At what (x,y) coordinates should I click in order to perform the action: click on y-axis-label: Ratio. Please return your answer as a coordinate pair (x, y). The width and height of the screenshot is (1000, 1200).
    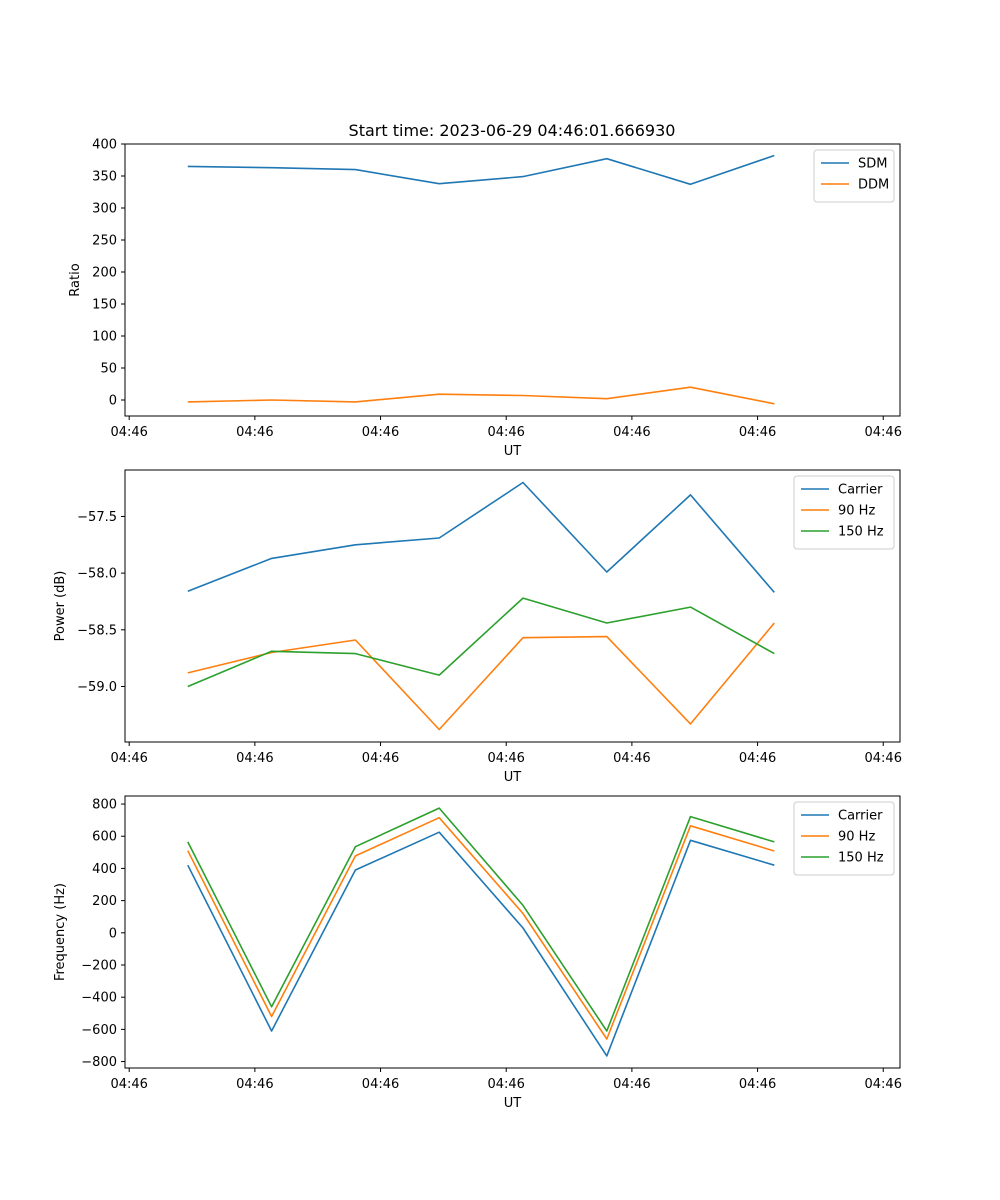
    Looking at the image, I should click on (75, 279).